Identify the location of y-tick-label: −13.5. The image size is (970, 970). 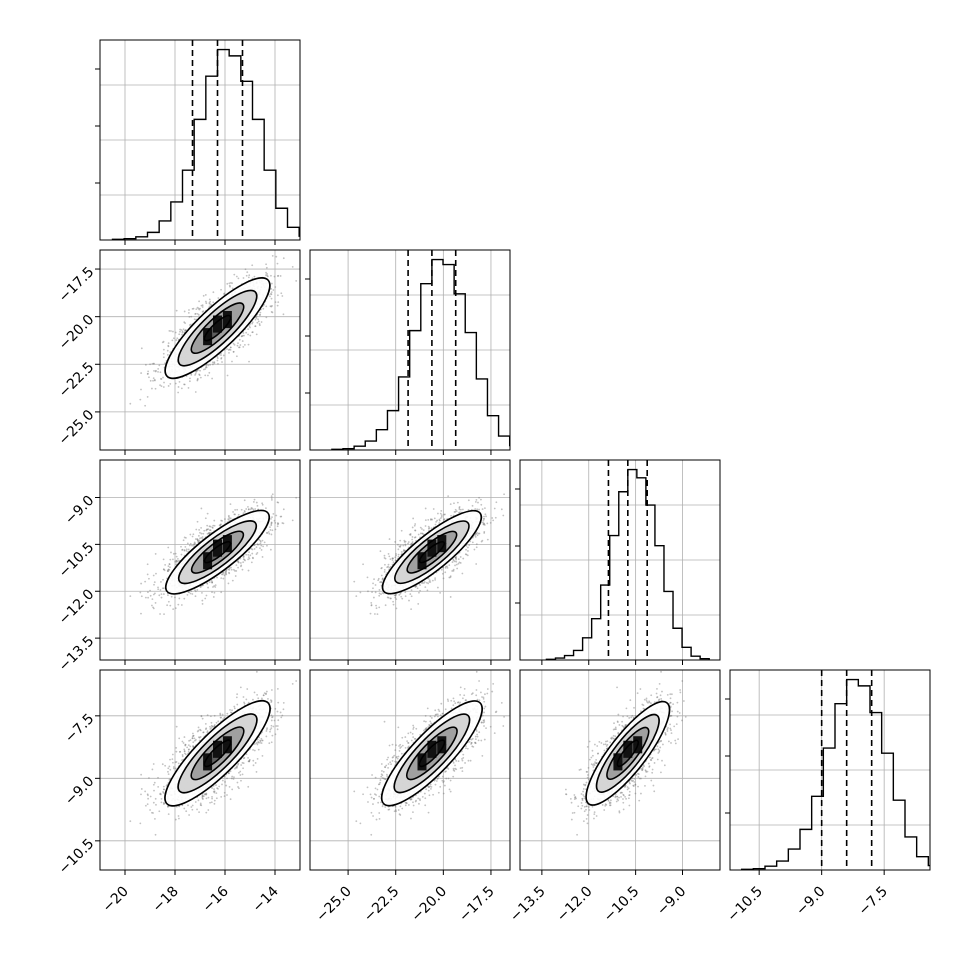
(77, 654).